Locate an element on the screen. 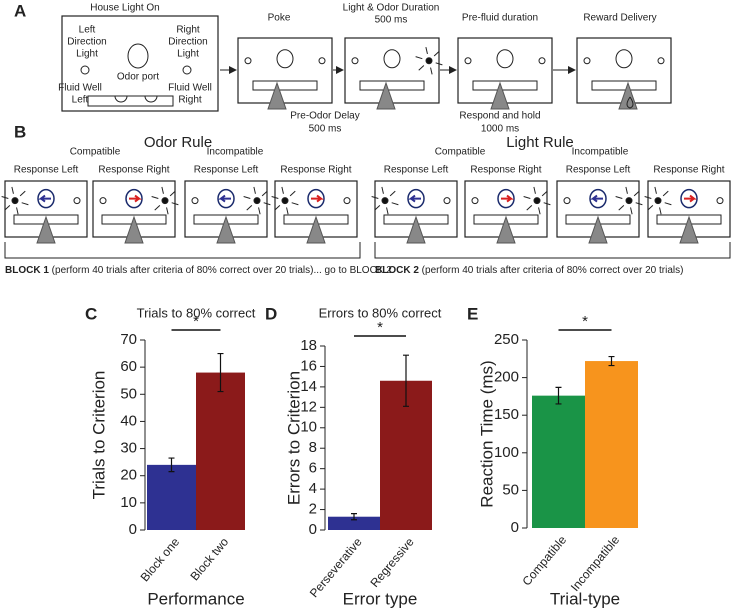 The height and width of the screenshot is (616, 738). y-tick-label: 150 is located at coordinates (506, 414).